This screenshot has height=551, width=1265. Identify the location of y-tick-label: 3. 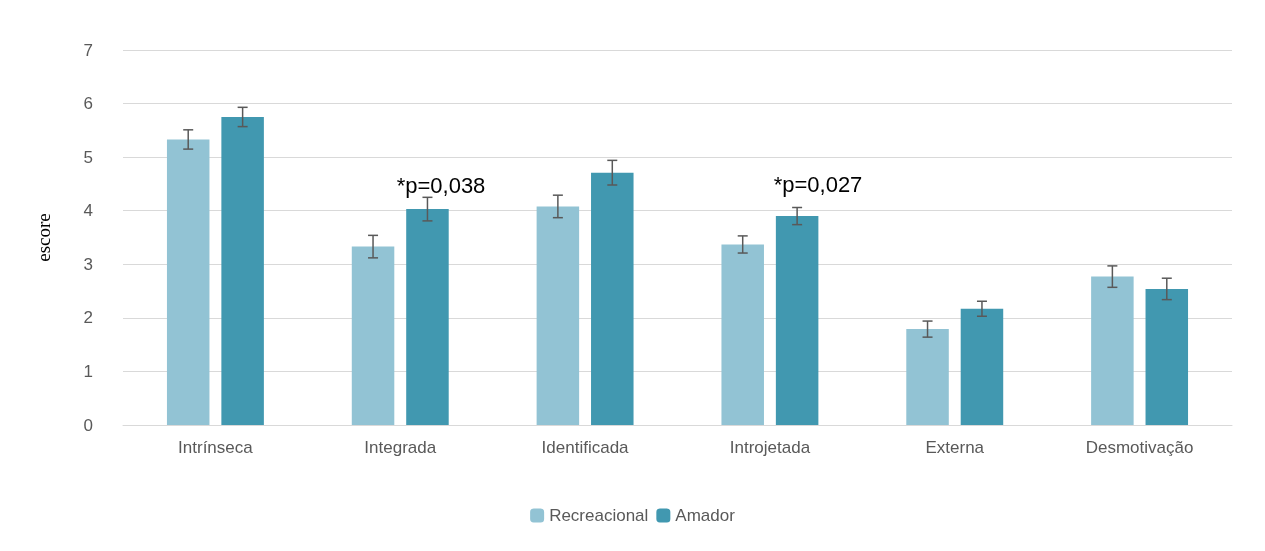
(88, 264).